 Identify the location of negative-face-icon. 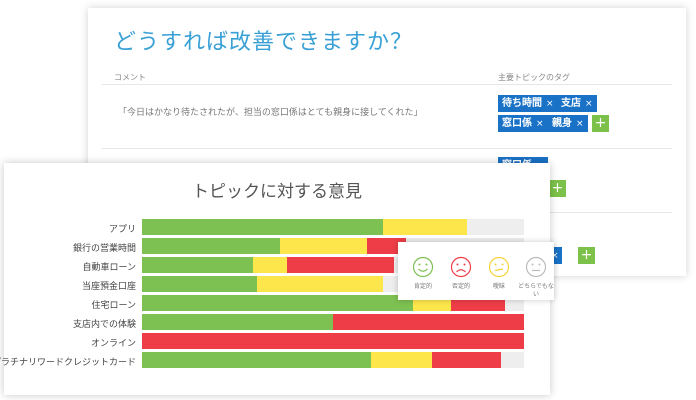
(461, 267).